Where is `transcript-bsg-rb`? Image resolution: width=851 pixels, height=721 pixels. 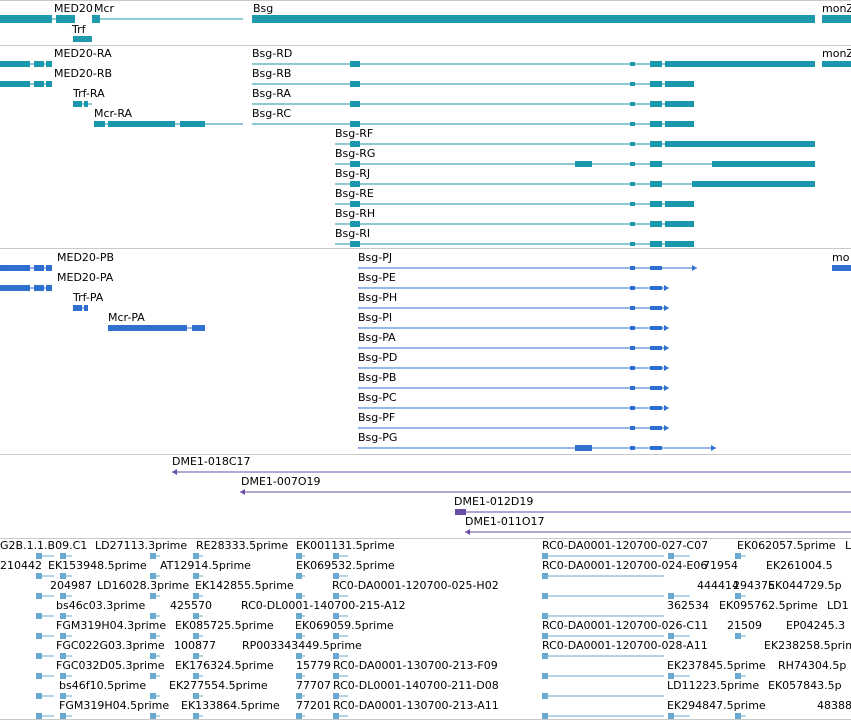
transcript-bsg-rb is located at coordinates (473, 84).